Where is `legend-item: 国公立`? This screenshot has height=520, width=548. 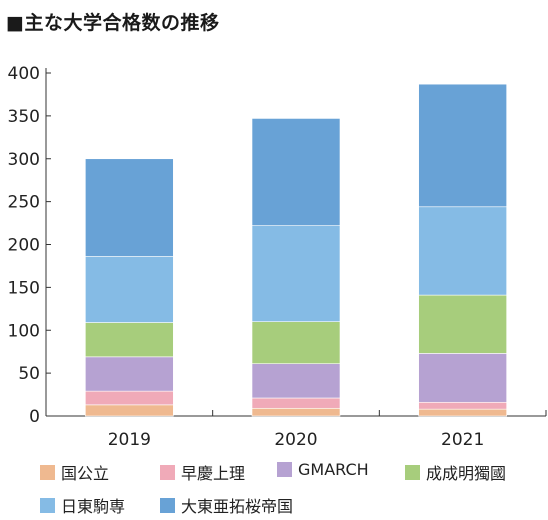 legend-item: 国公立 is located at coordinates (74, 472).